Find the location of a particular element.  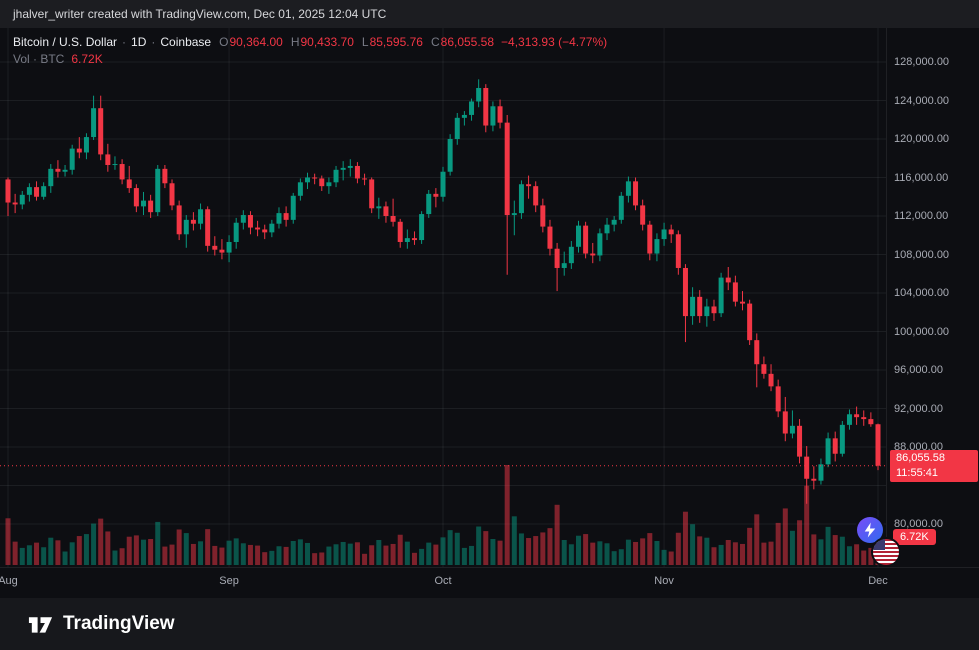

bar-countdown: 11:55:41 is located at coordinates (917, 472).